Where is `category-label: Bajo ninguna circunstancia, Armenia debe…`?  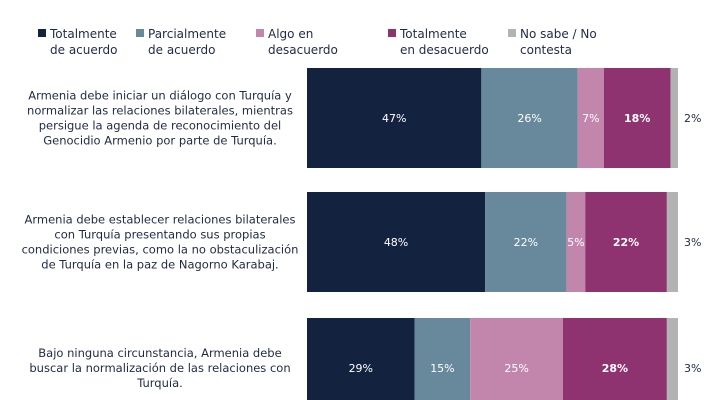 category-label: Bajo ninguna circunstancia, Armenia debe… is located at coordinates (159, 368).